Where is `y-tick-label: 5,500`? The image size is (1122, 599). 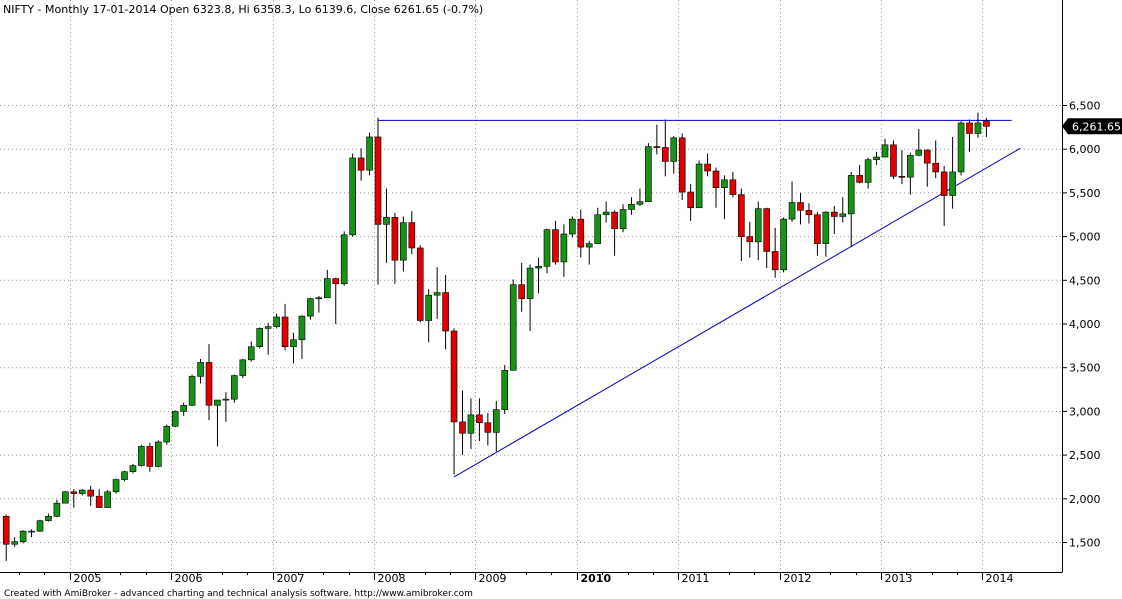 y-tick-label: 5,500 is located at coordinates (1085, 193).